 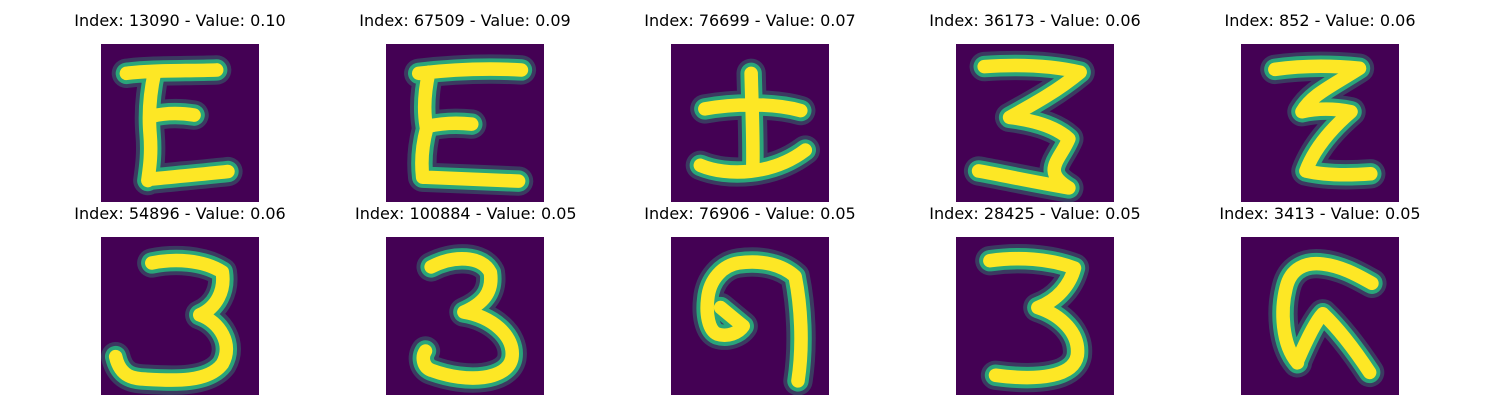 I want to click on panel-title: Index: 13090 - Value: 0.10, so click(x=180, y=20).